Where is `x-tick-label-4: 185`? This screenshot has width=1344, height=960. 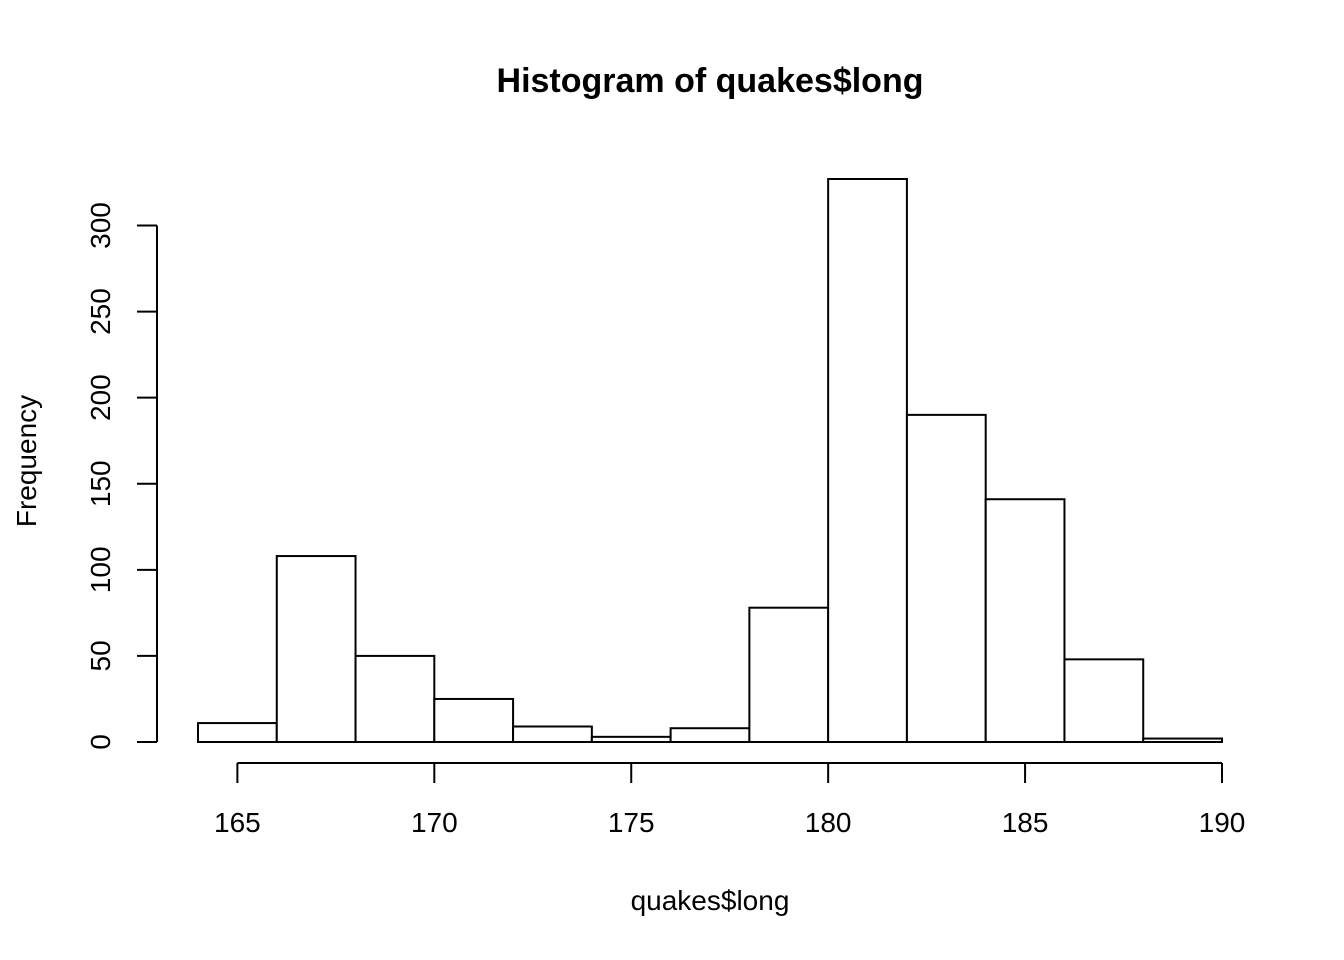
x-tick-label-4: 185 is located at coordinates (1025, 822).